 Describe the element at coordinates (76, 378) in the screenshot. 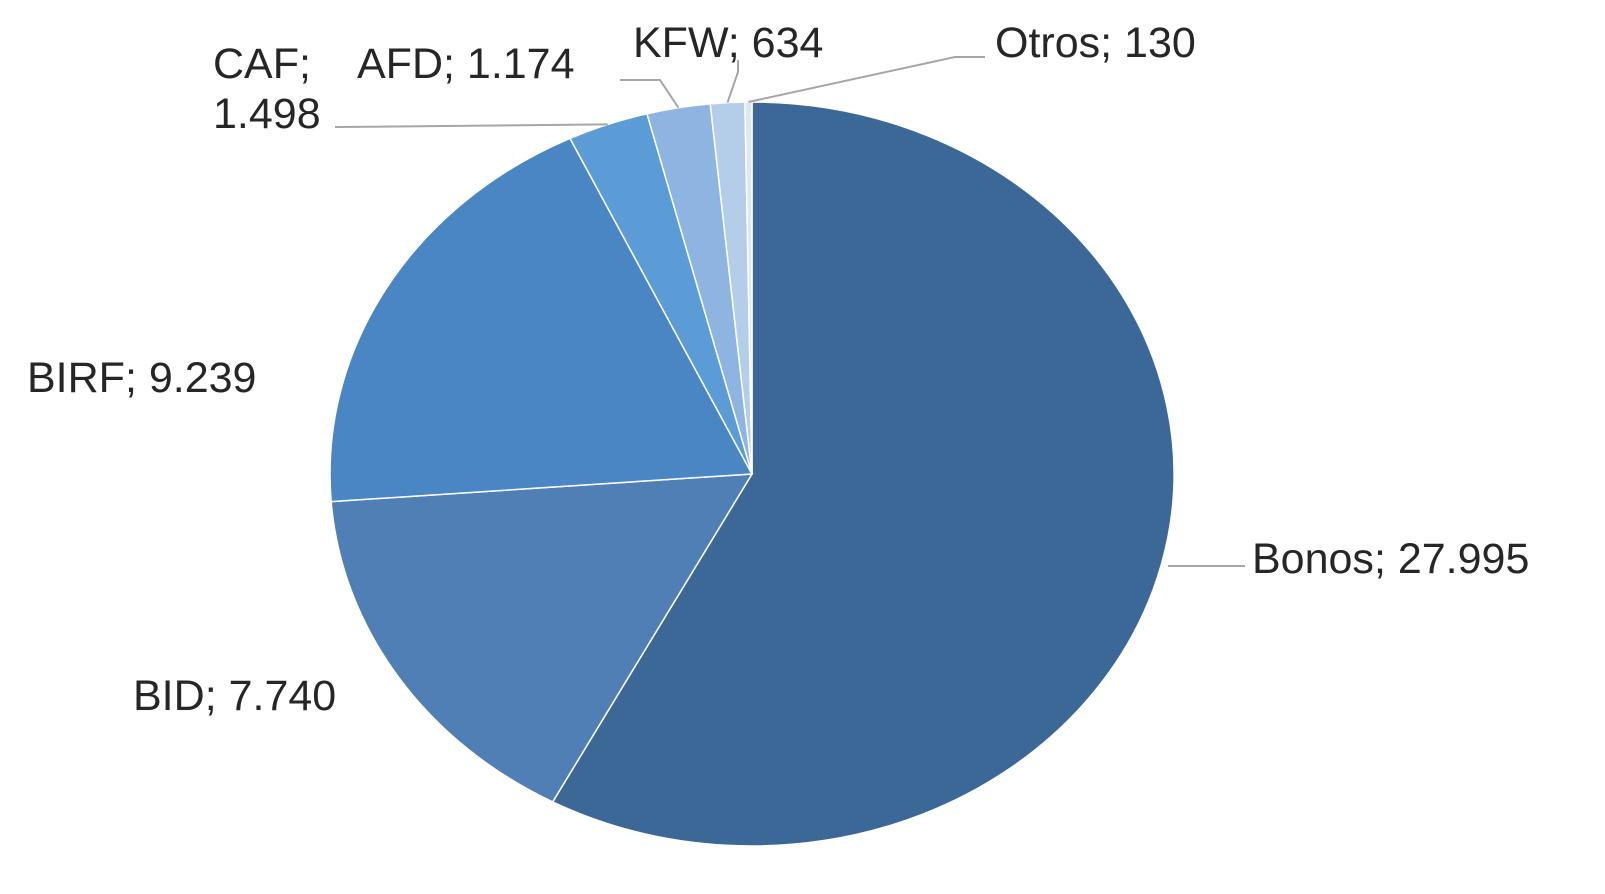

I see `slice-category: BIRF` at that location.